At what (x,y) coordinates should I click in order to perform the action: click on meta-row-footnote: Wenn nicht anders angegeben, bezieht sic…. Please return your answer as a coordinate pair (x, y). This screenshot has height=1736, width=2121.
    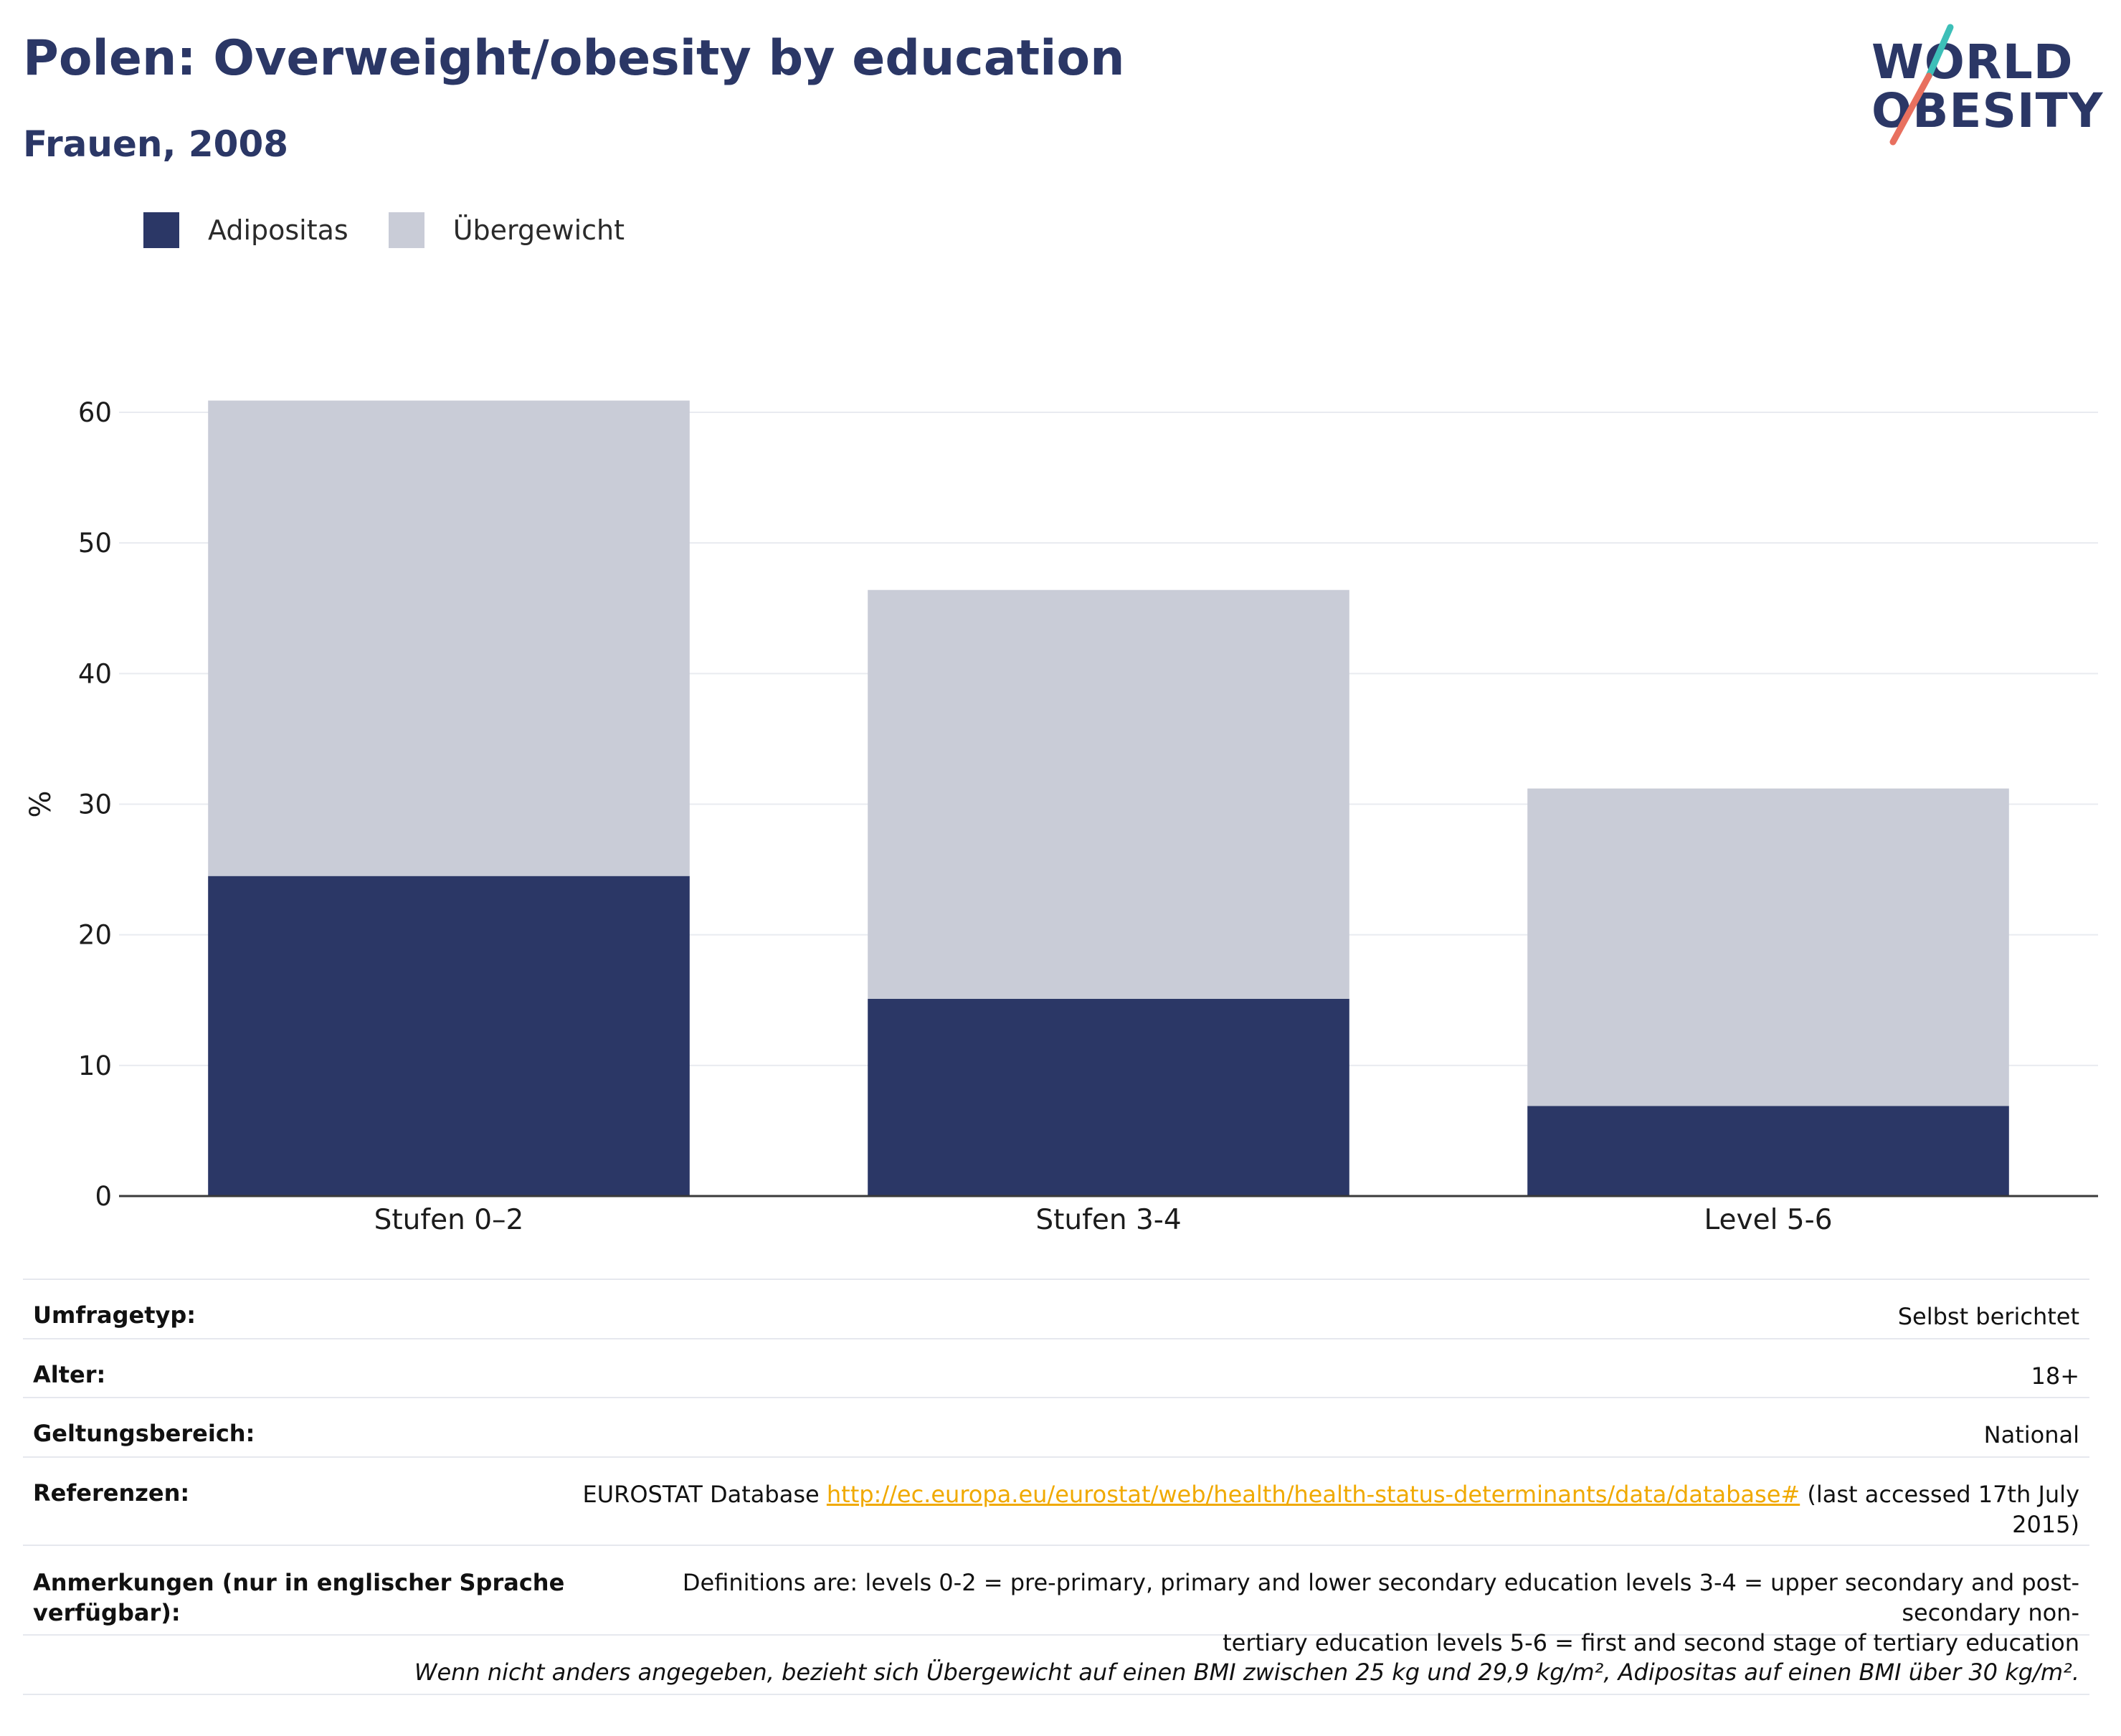
    Looking at the image, I should click on (1056, 1664).